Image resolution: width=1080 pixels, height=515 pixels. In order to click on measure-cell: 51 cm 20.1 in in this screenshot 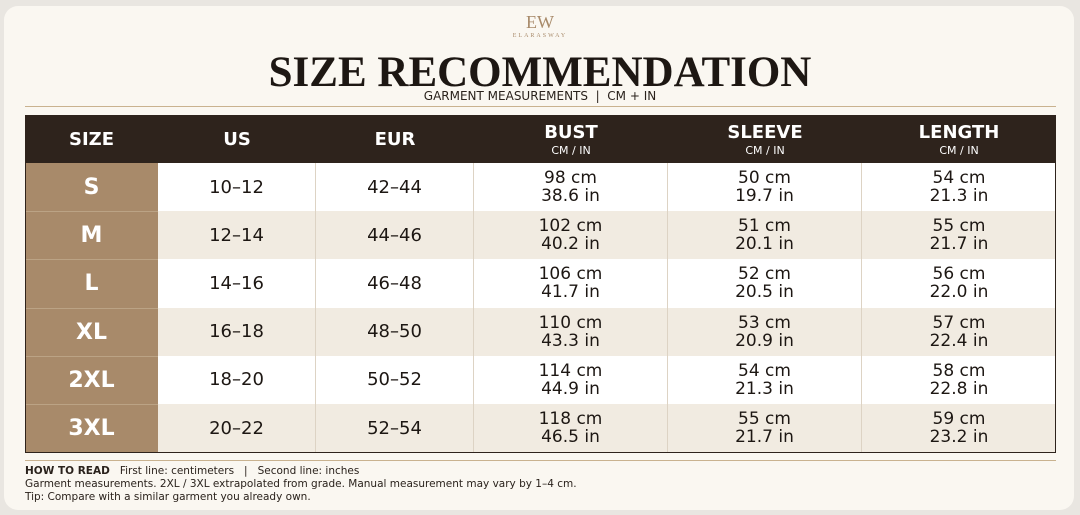, I will do `click(765, 235)`.